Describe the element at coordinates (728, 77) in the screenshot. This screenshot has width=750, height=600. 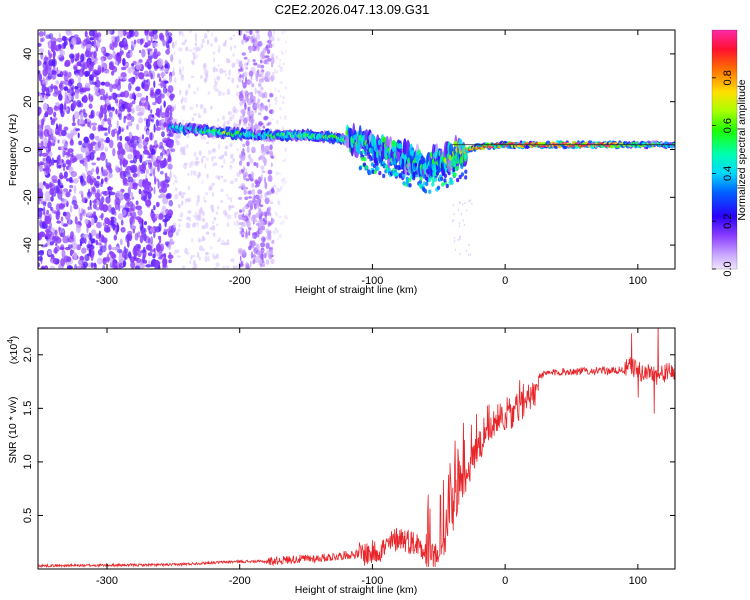
I see `colorbar-tick-label: 0.8` at that location.